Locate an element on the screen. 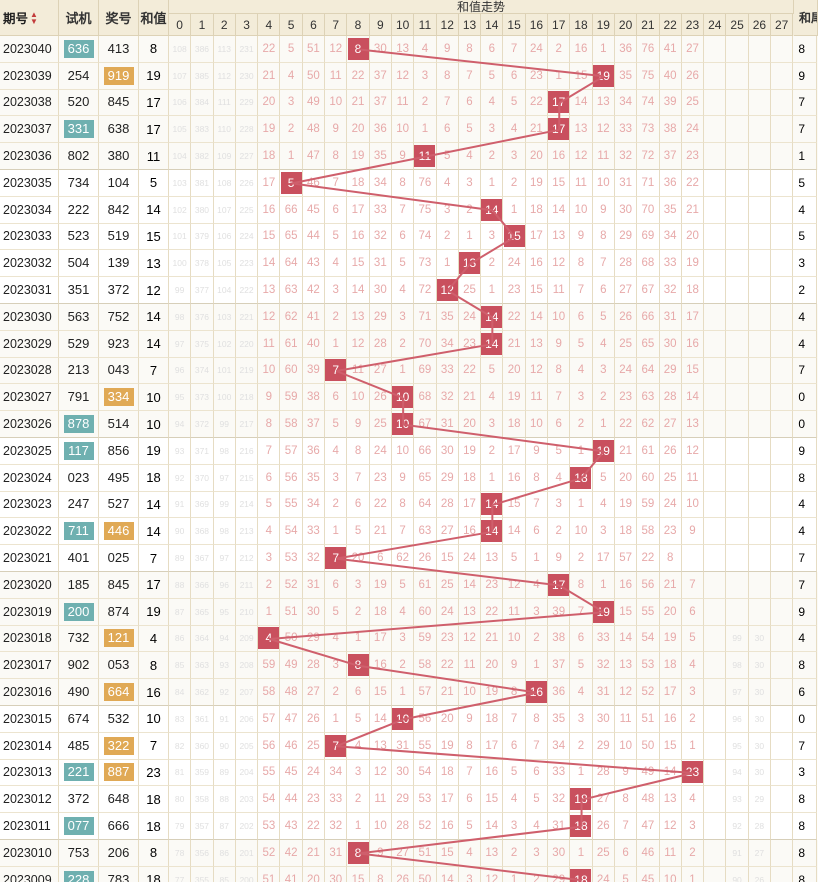 The height and width of the screenshot is (882, 818). miss-count: 48 is located at coordinates (648, 799).